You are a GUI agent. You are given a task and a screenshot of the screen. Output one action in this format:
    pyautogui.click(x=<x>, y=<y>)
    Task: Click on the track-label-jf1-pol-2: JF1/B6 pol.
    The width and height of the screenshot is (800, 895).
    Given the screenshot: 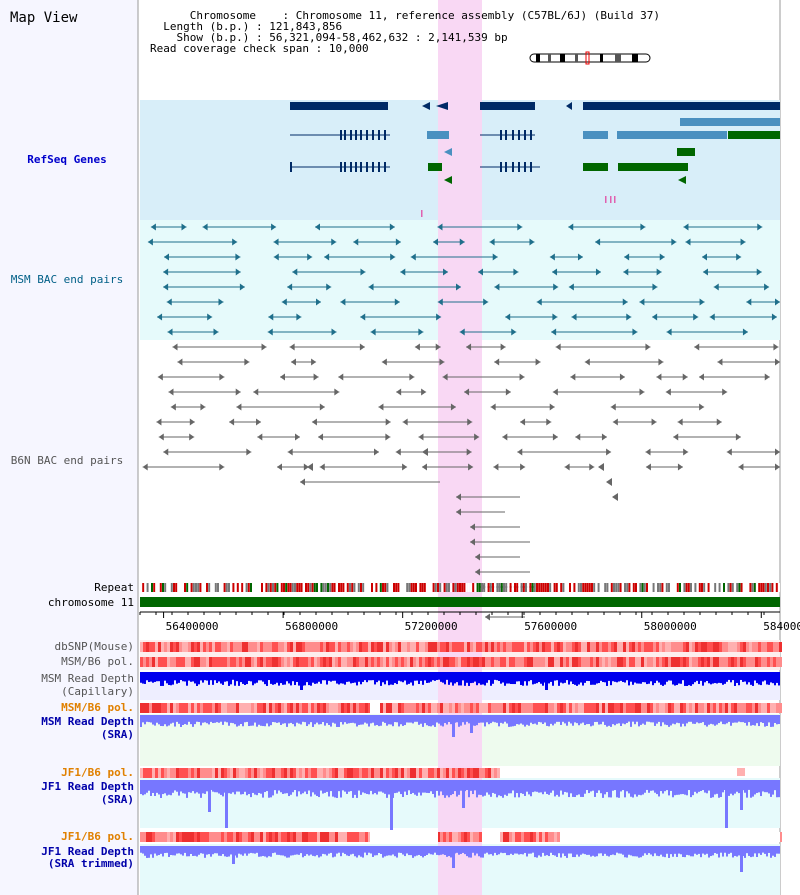 What is the action you would take?
    pyautogui.click(x=97, y=836)
    